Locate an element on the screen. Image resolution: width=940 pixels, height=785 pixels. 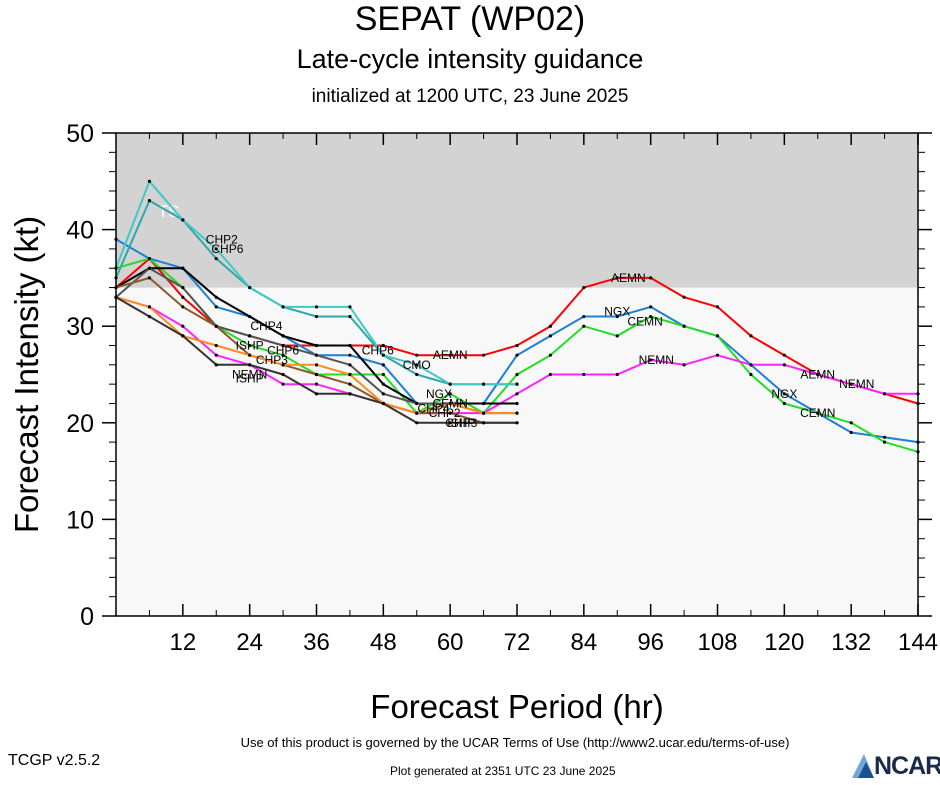
y-axis-label: Forecast Intensity (kt) is located at coordinates (26, 374).